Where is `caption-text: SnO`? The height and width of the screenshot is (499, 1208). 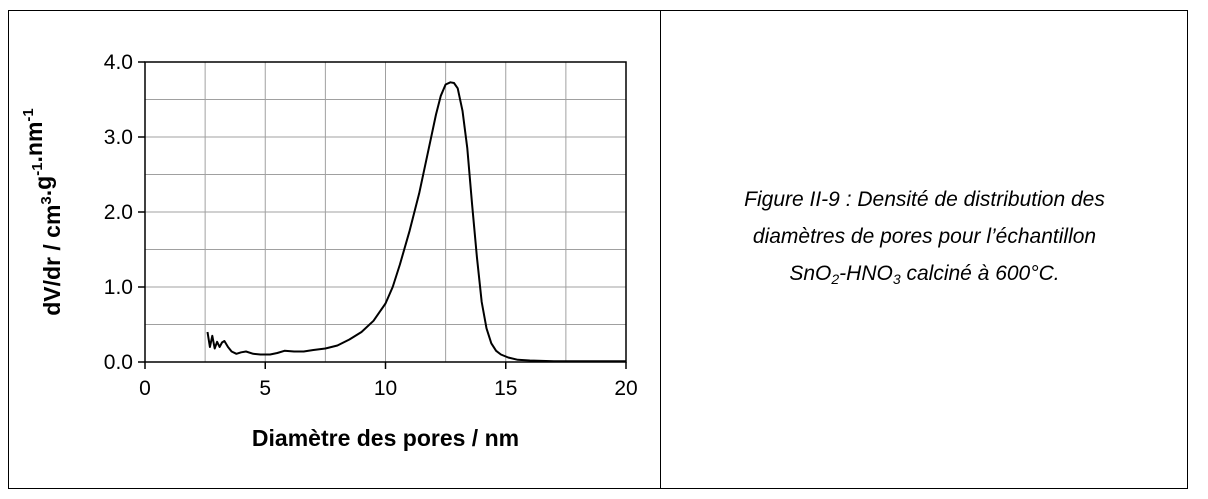
caption-text: SnO is located at coordinates (810, 273).